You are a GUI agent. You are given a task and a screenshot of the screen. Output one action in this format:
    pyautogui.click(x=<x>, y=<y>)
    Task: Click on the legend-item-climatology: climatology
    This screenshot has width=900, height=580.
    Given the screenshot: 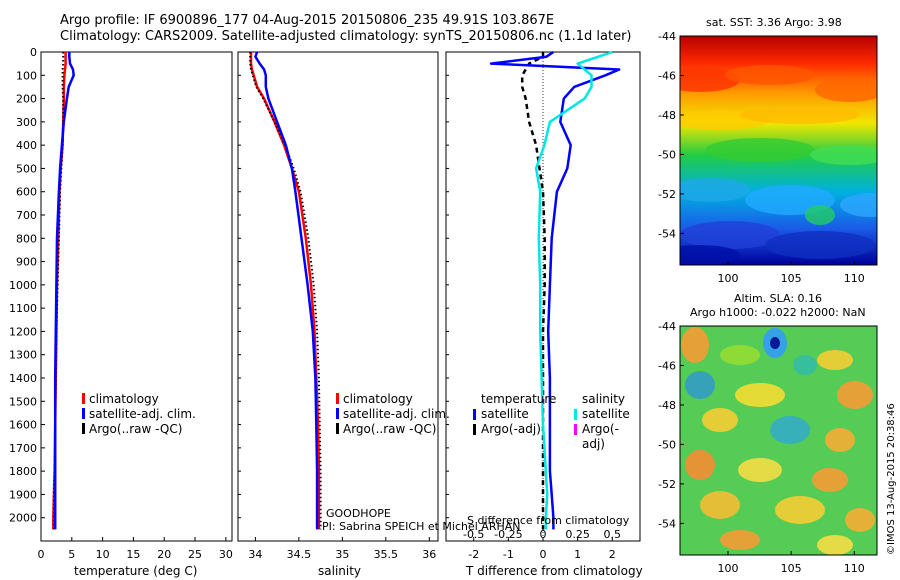 What is the action you would take?
    pyautogui.click(x=393, y=399)
    